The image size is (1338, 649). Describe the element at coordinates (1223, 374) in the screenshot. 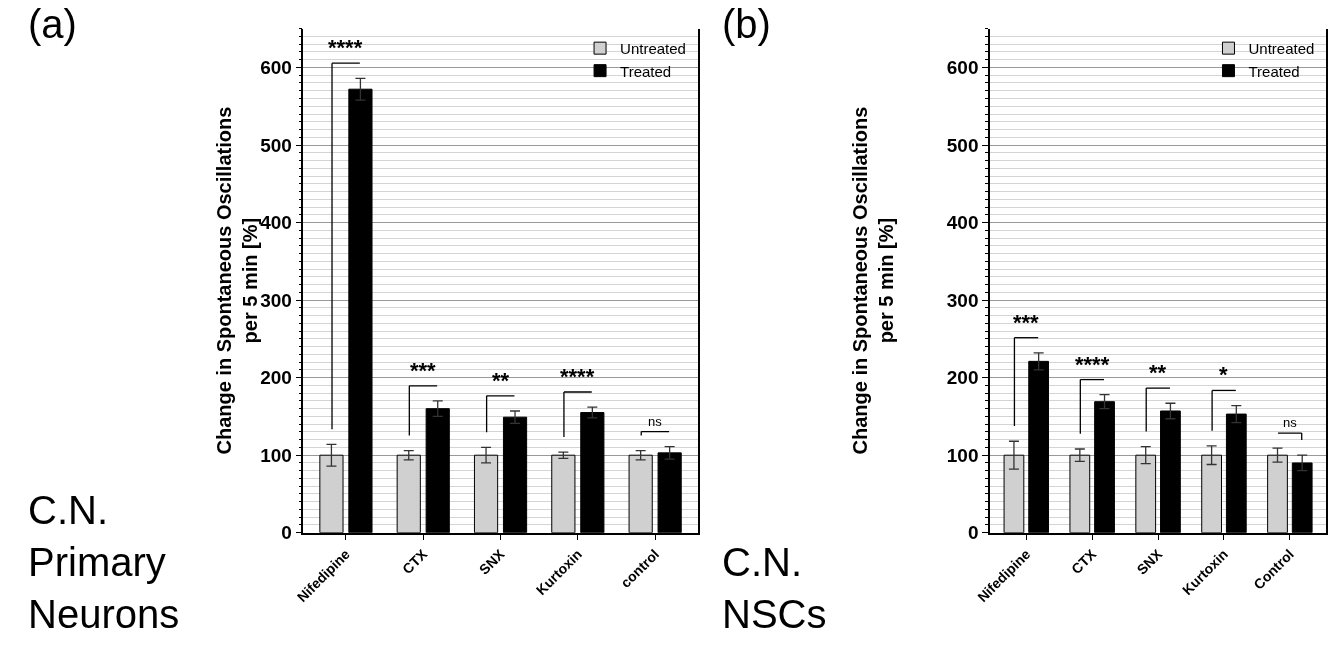

I see `annotation: *` at that location.